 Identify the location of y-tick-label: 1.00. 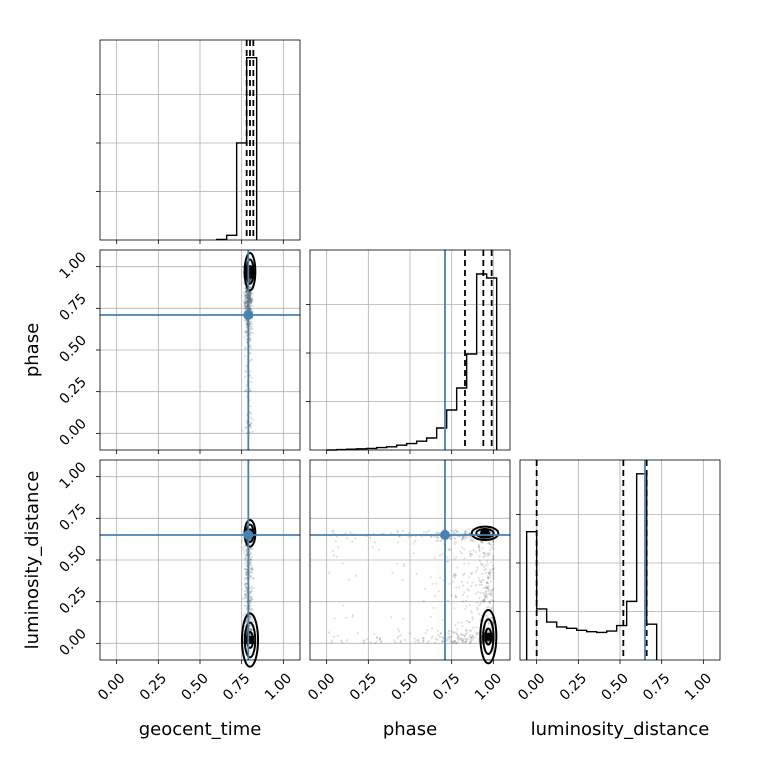
(72, 475).